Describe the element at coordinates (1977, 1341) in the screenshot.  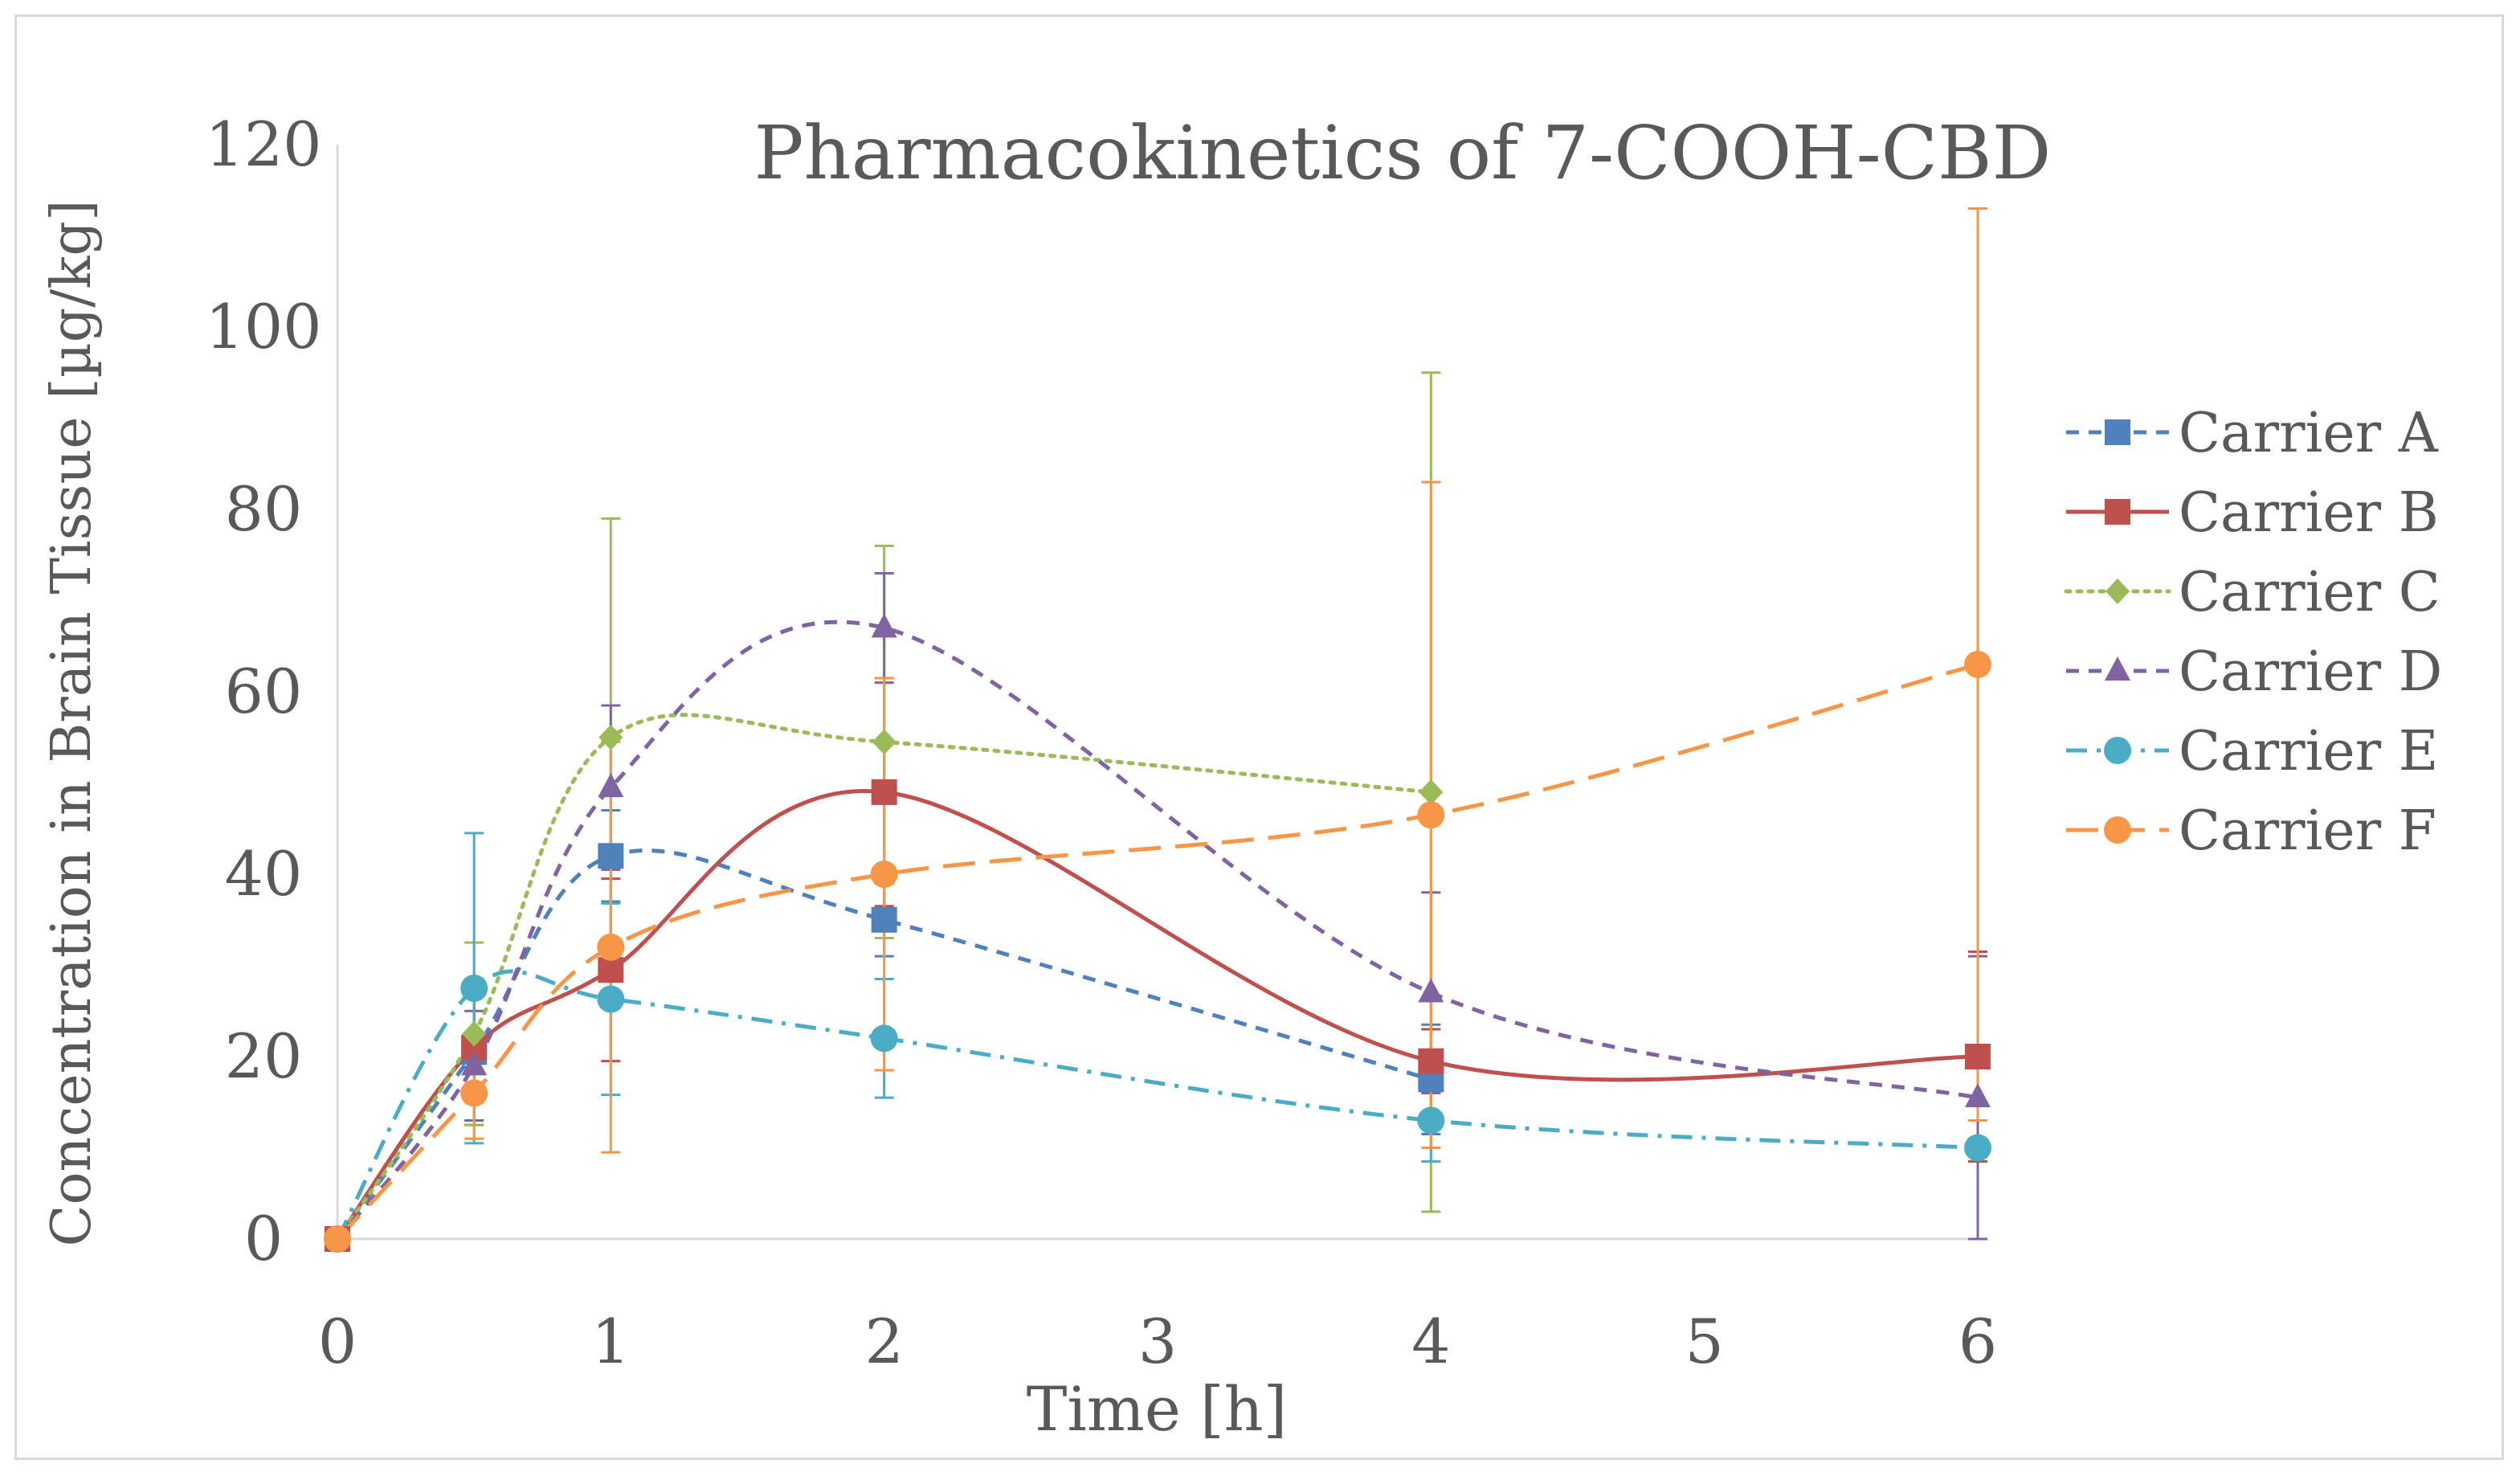
I see `x-tick-label: 6` at that location.